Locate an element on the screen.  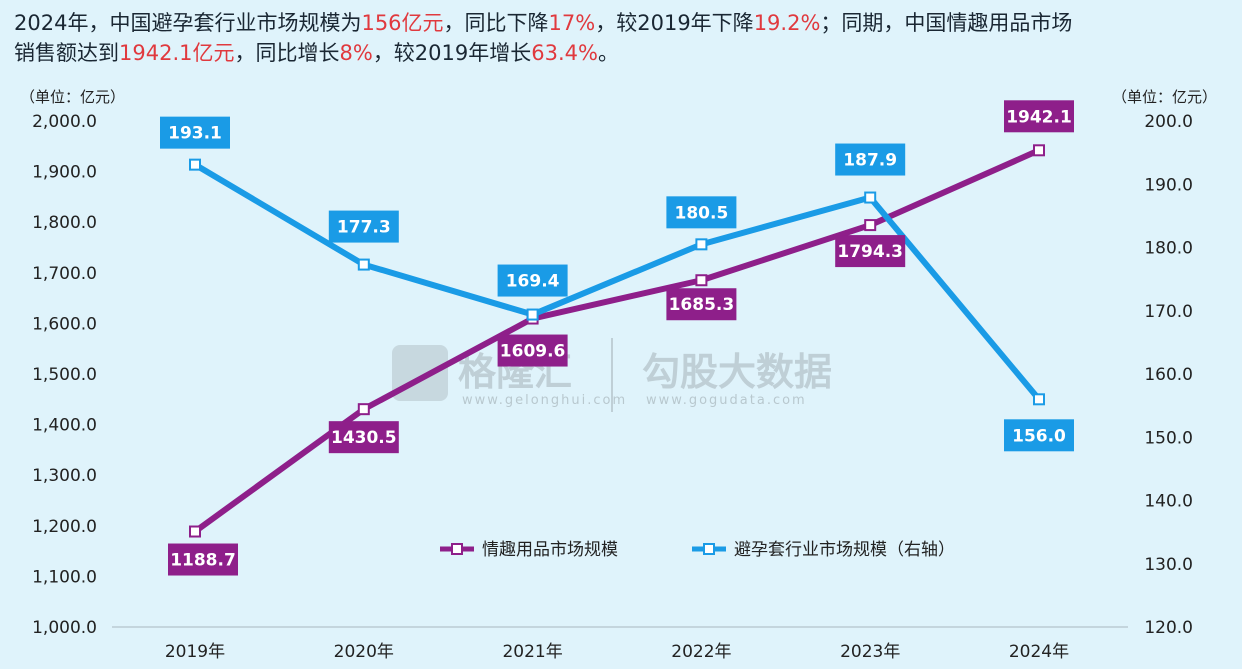
headline-highlight: 19.2% is located at coordinates (787, 23).